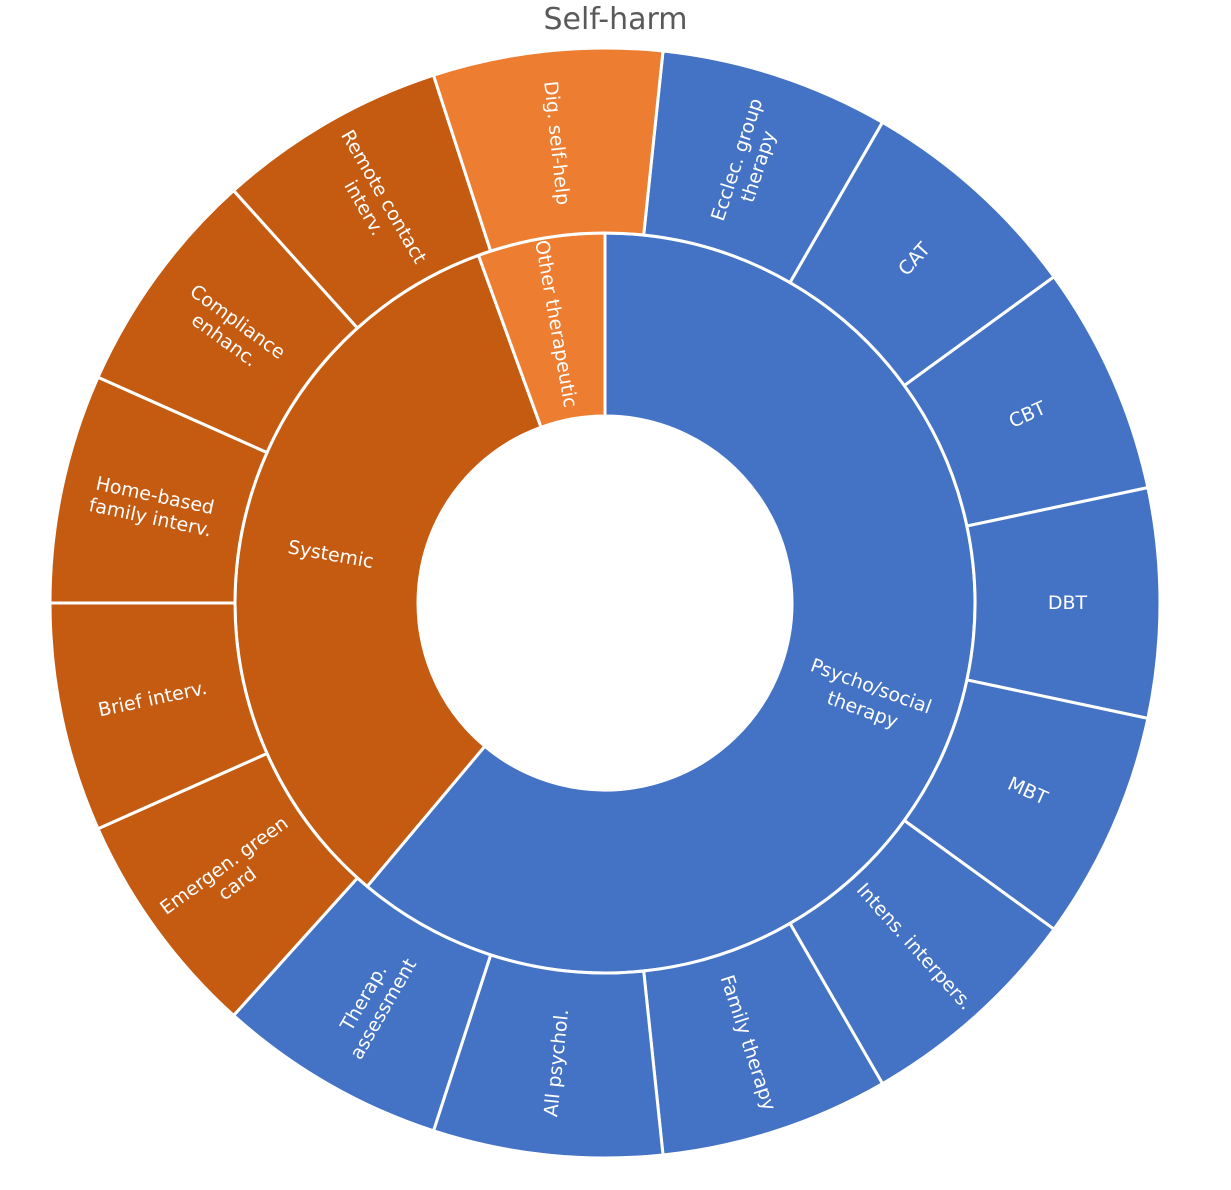  I want to click on outer-label-dbt: DBT, so click(1068, 603).